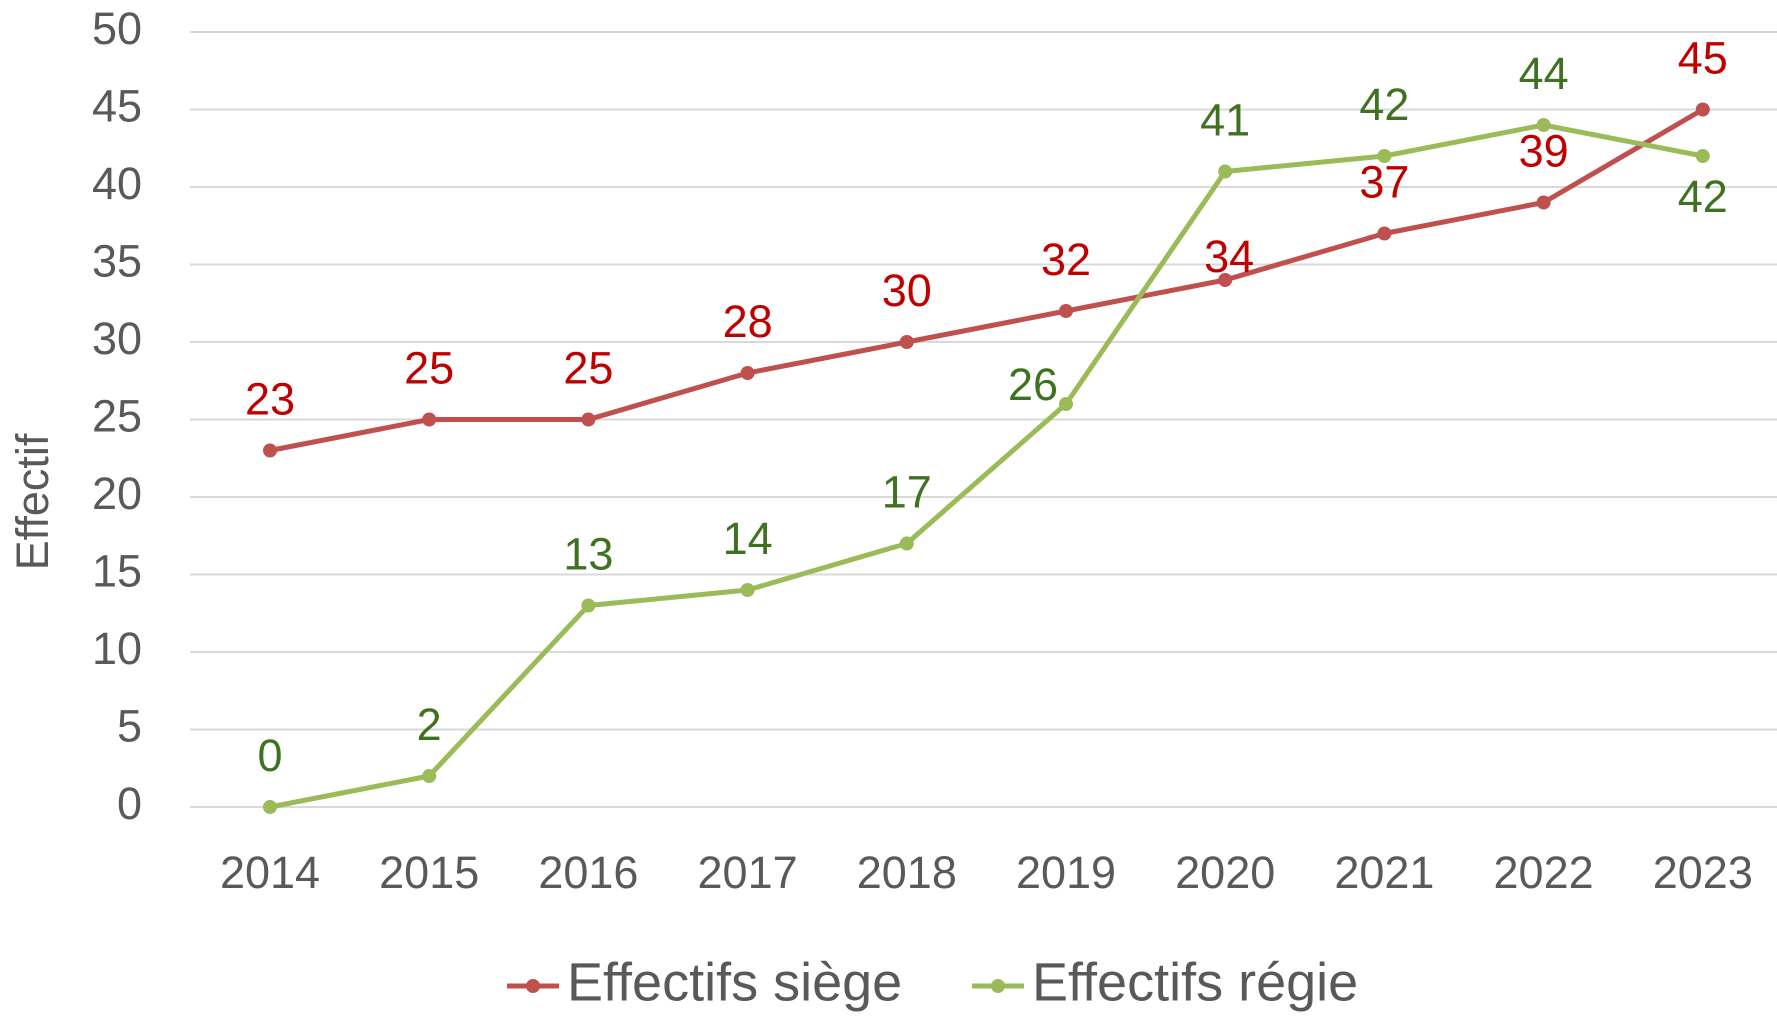 The image size is (1777, 1016). Describe the element at coordinates (734, 982) in the screenshot. I see `legend-label: Effectifs siège` at that location.